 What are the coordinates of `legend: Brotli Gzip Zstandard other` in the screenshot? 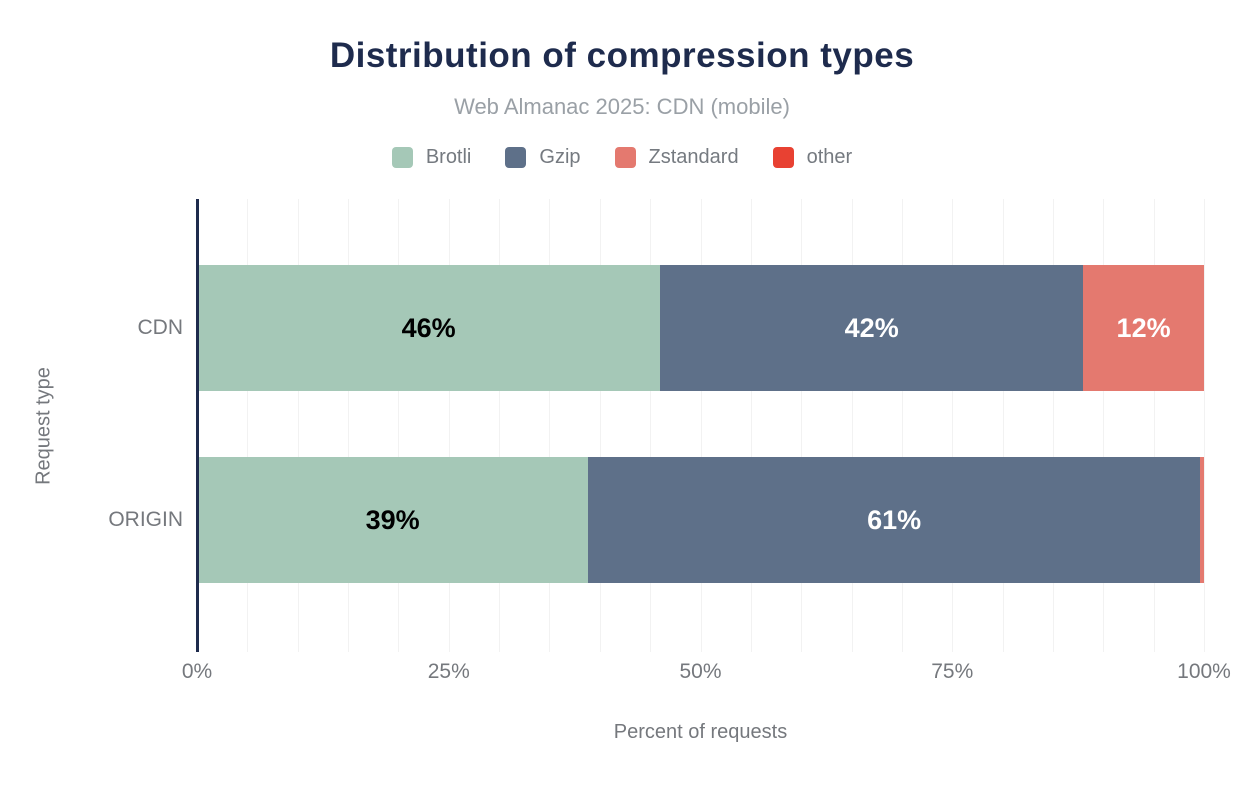 It's located at (622, 157).